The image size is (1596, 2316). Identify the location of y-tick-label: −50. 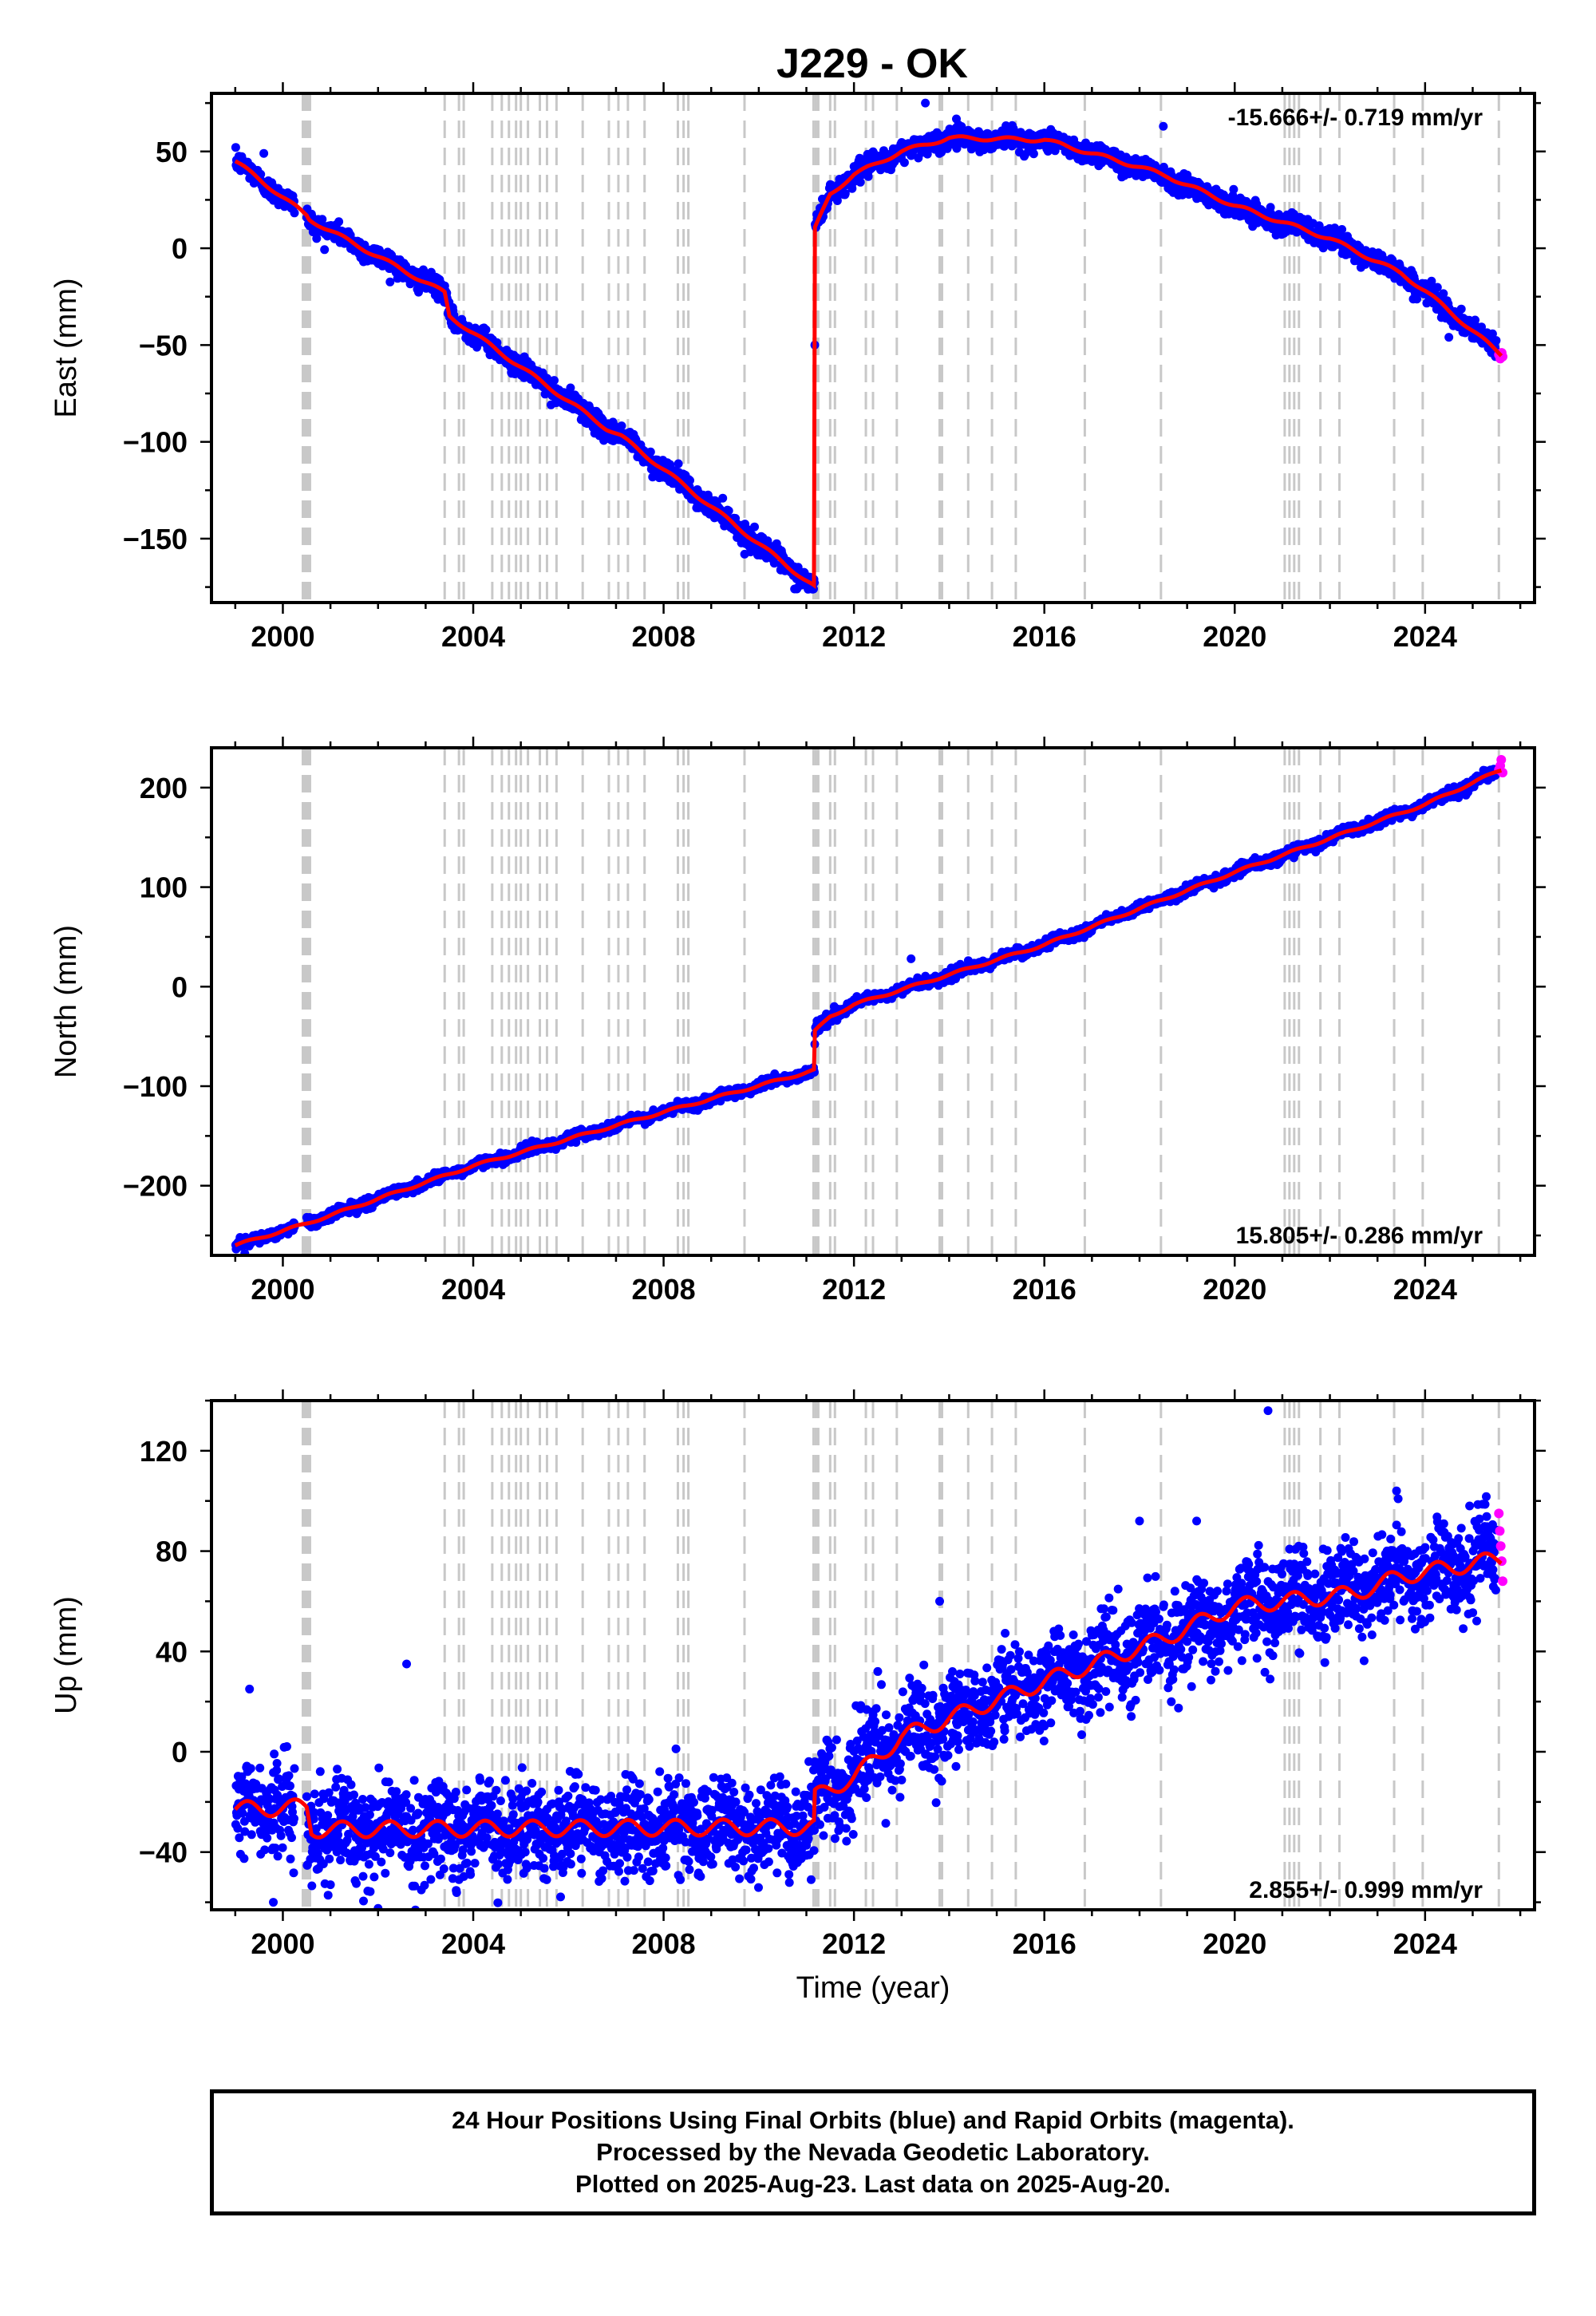
(163, 345).